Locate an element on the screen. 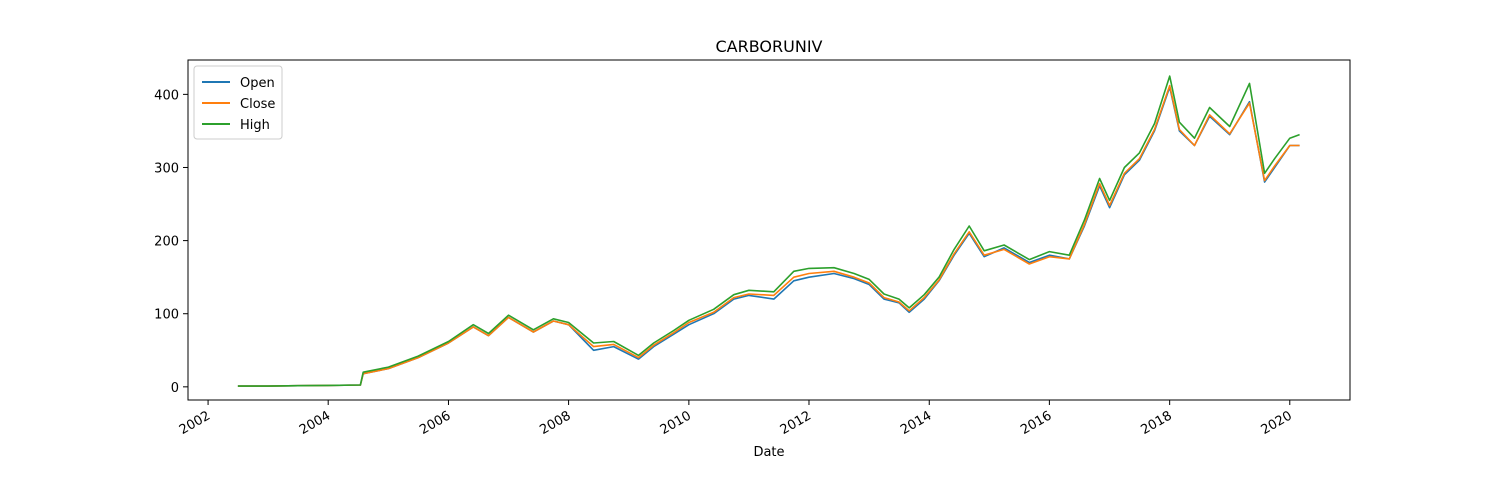 The width and height of the screenshot is (1500, 504). x-tick-label: 2008 is located at coordinates (555, 423).